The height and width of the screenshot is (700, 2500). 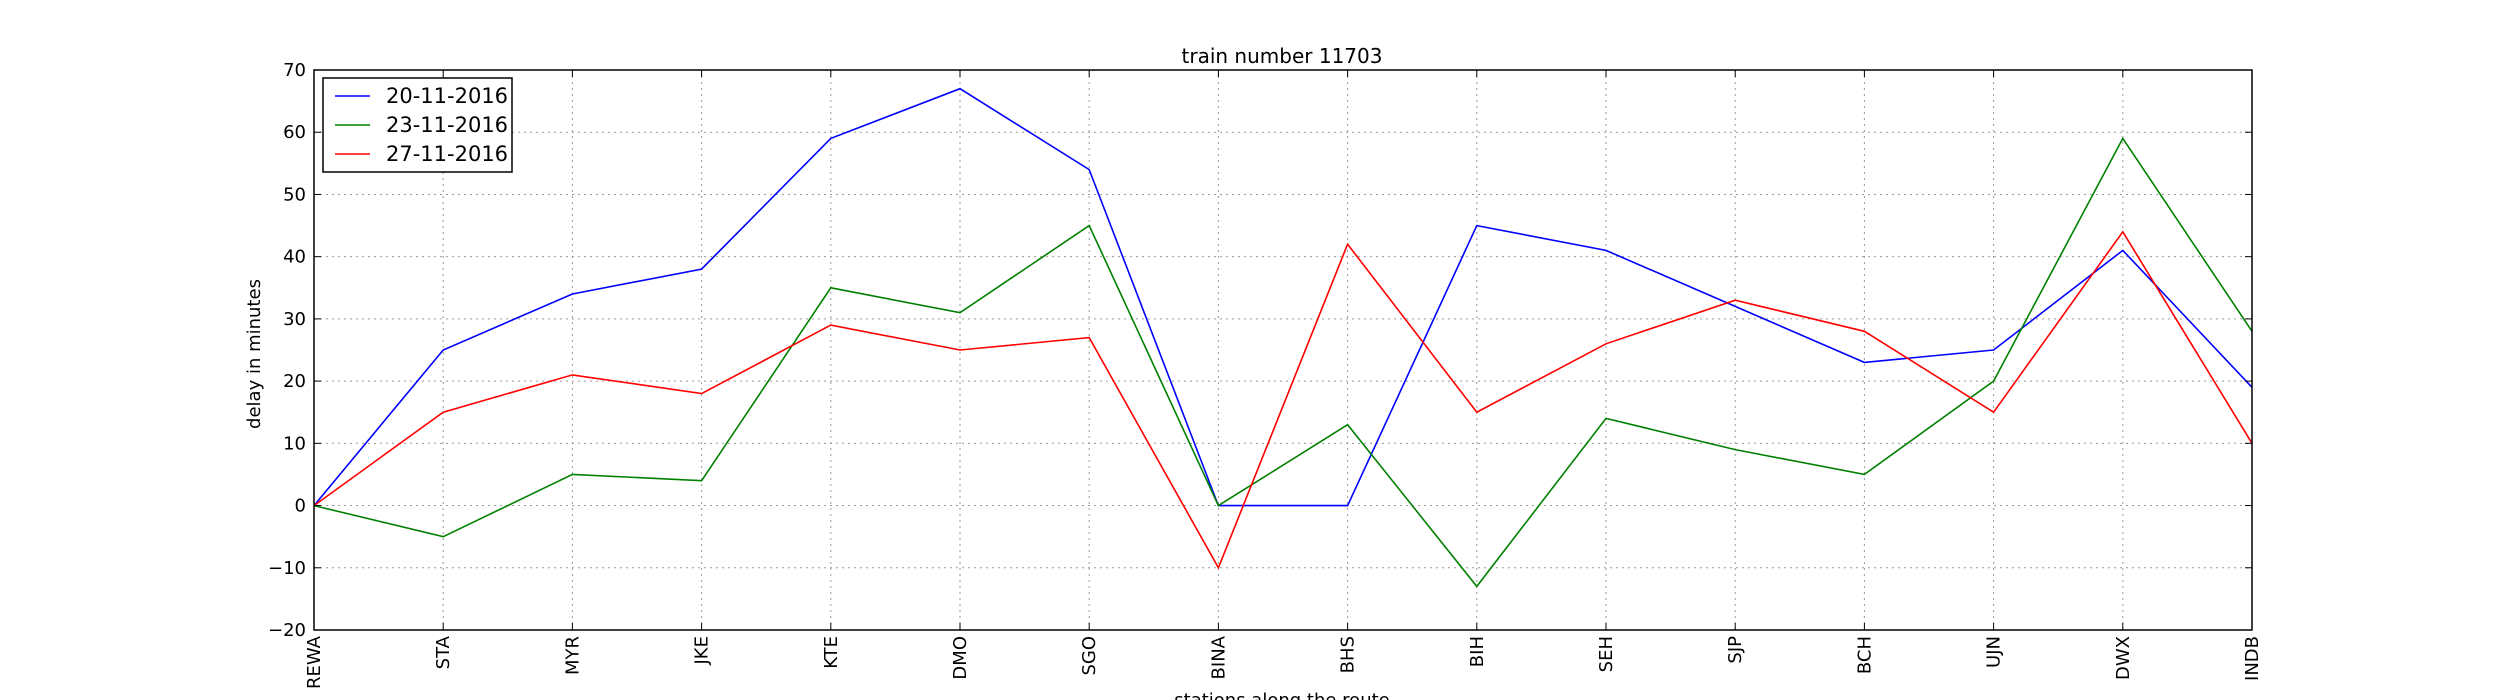 I want to click on x-tick-label: BIH, so click(x=1477, y=651).